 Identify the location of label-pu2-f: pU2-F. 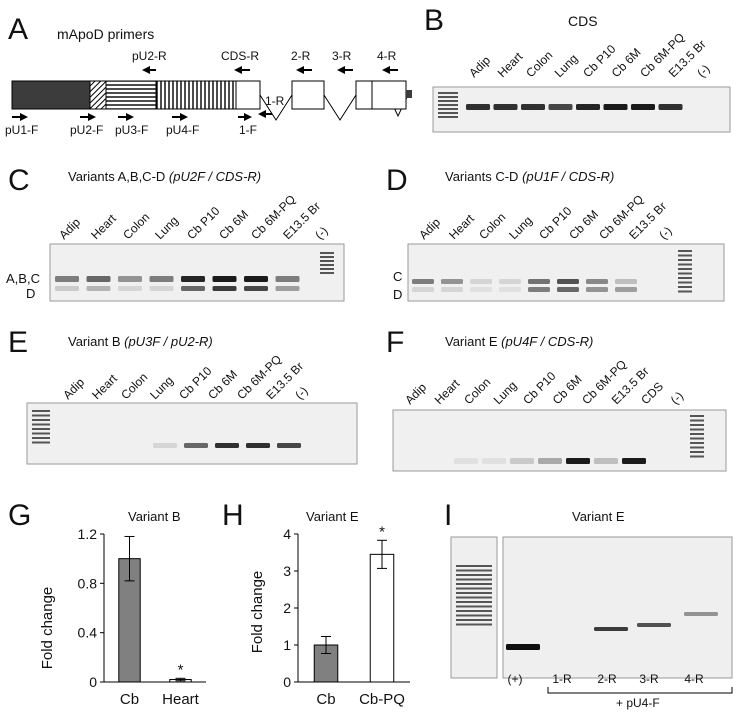
(86, 130).